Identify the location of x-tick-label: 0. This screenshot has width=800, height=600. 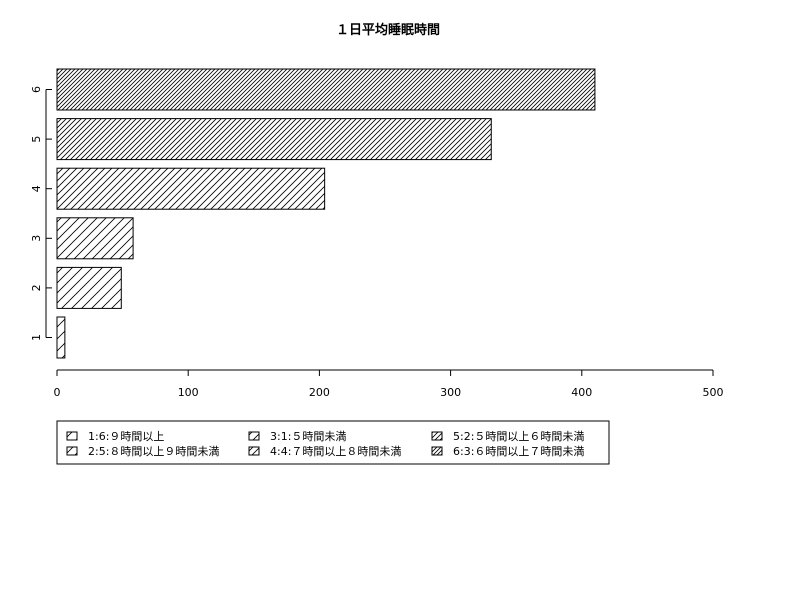
(57, 392).